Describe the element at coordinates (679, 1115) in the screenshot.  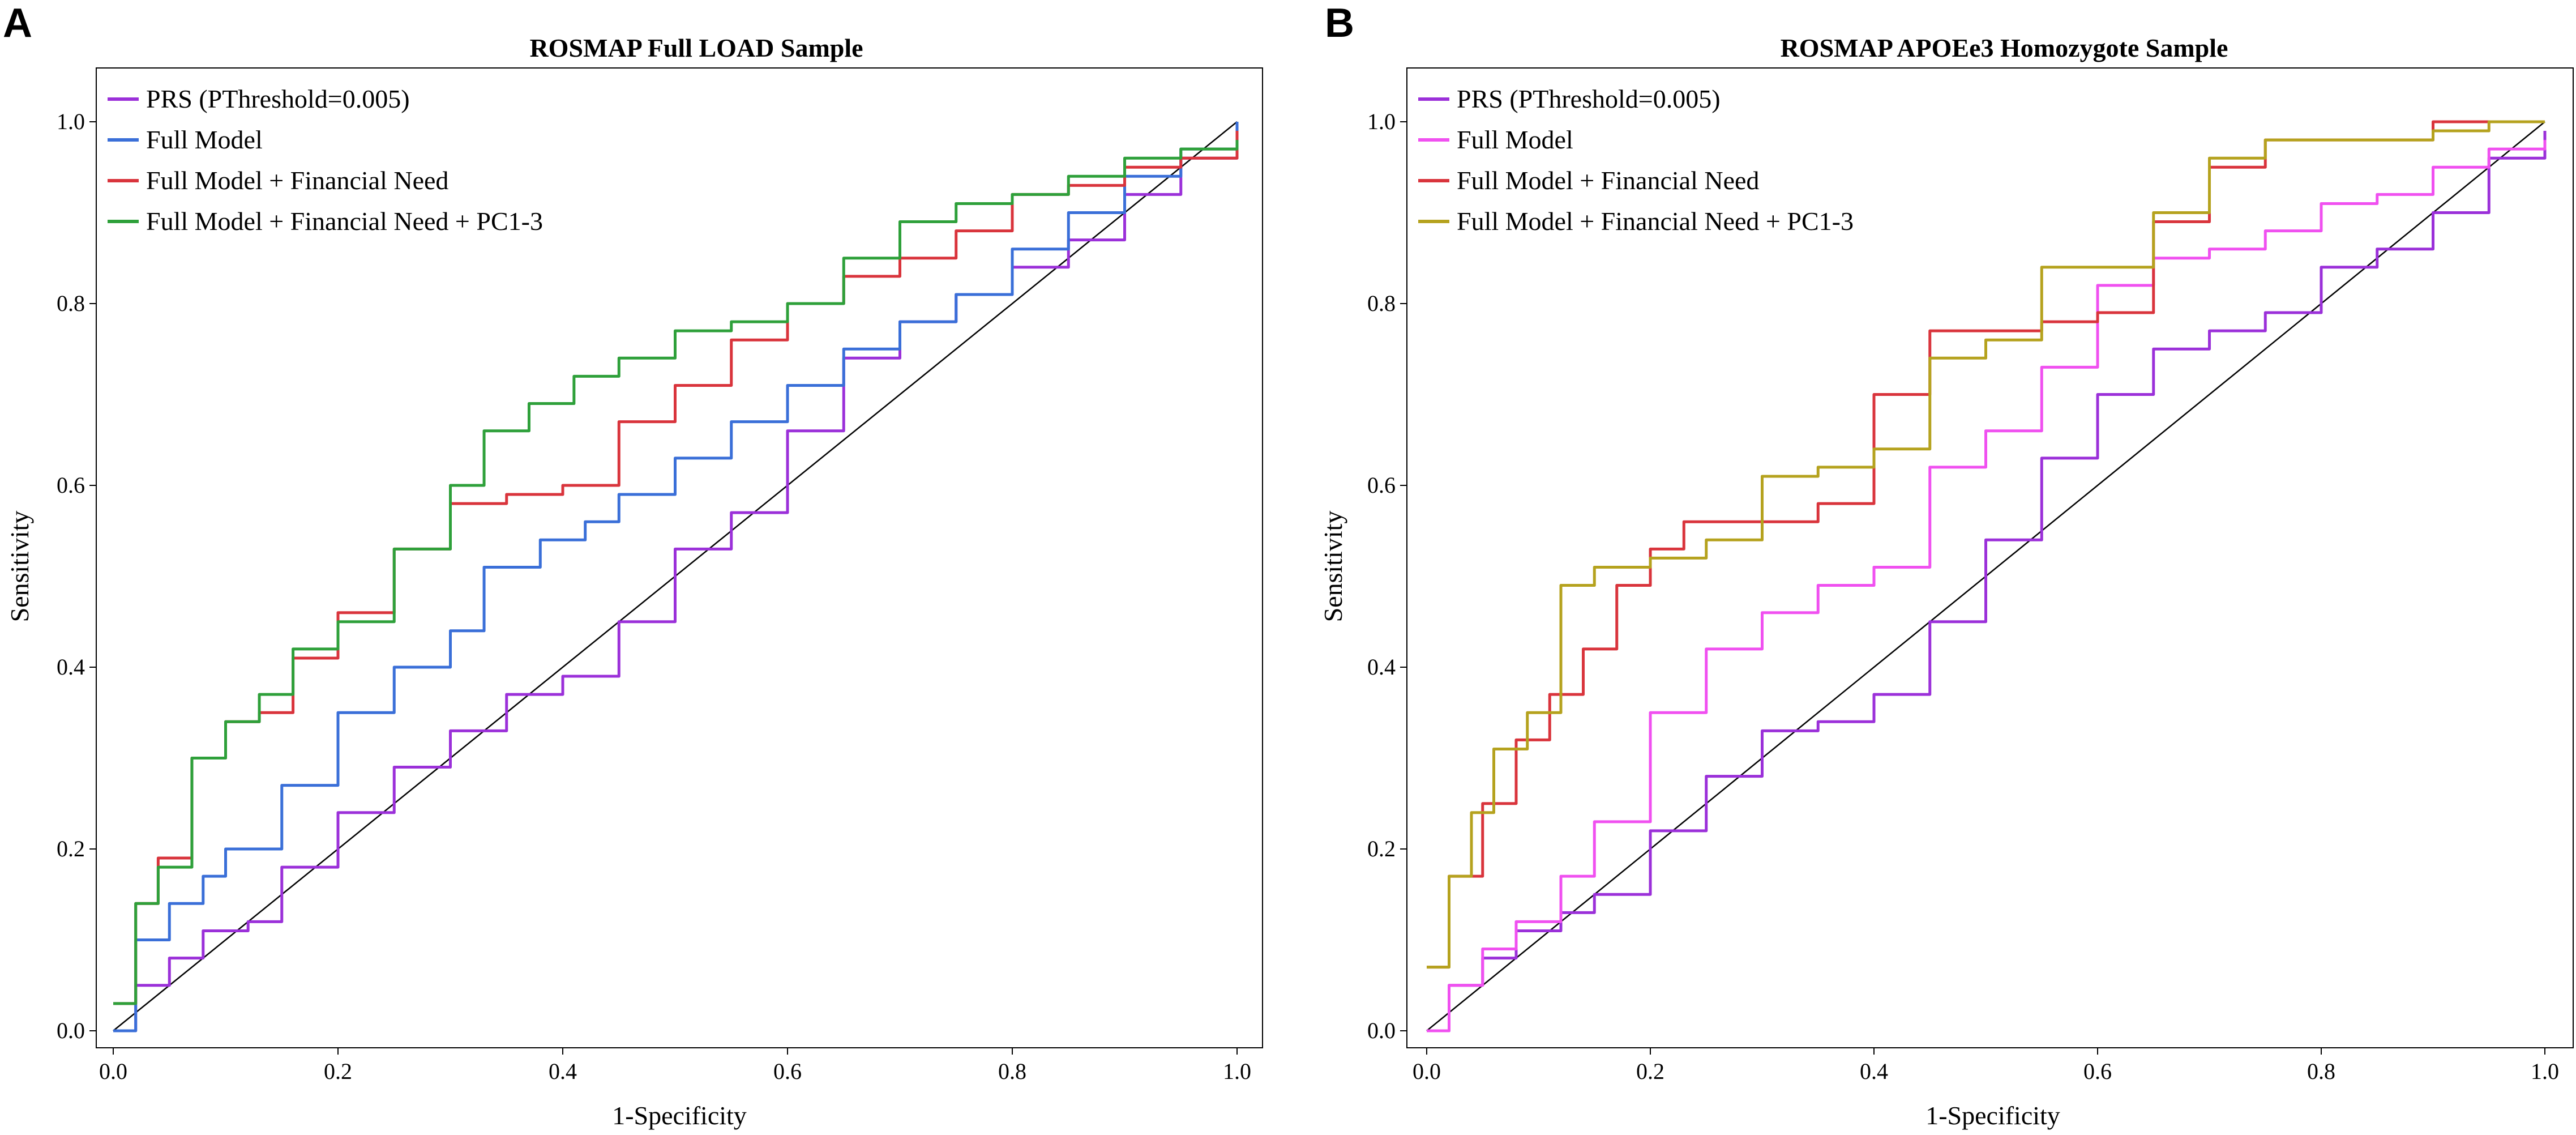
I see `chart-a-xlabel: 1-Specificity` at that location.